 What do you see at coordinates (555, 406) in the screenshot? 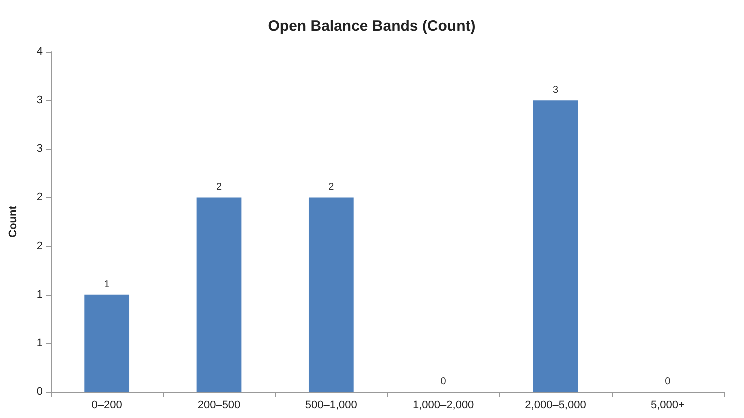
I see `x-tick-label: 2,000–5,000` at bounding box center [555, 406].